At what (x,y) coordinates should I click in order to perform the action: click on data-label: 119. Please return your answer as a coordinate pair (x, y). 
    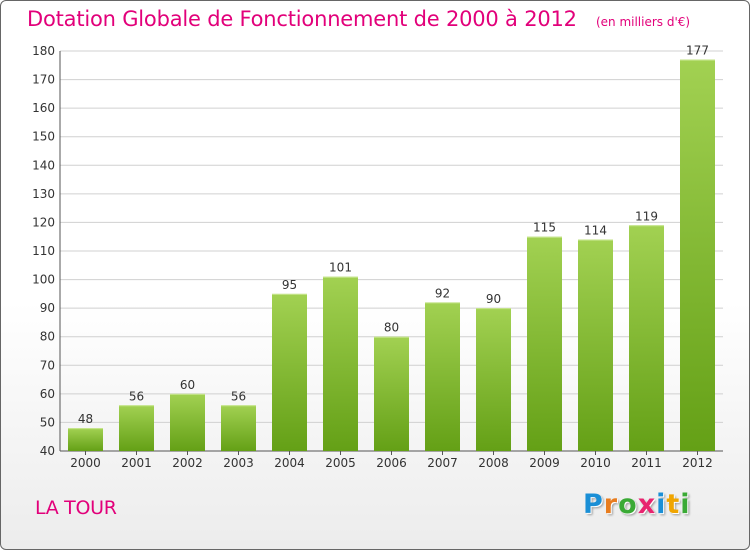
    Looking at the image, I should click on (646, 216).